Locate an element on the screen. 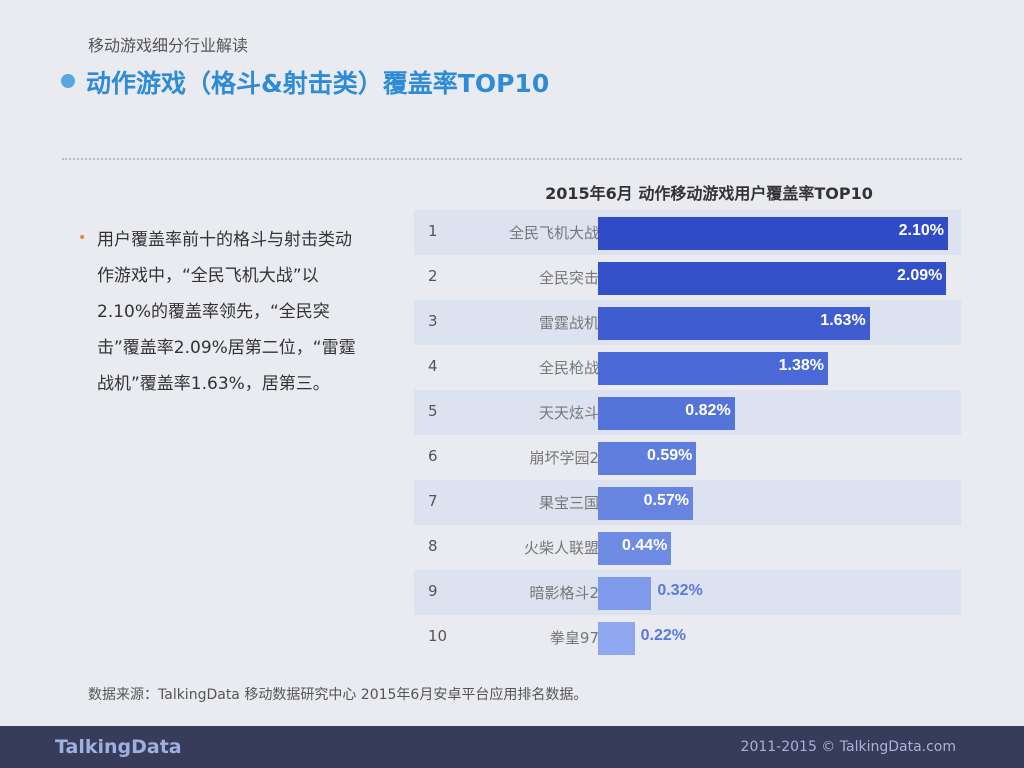 Image resolution: width=1024 pixels, height=768 pixels. rank-label: 8 is located at coordinates (433, 546).